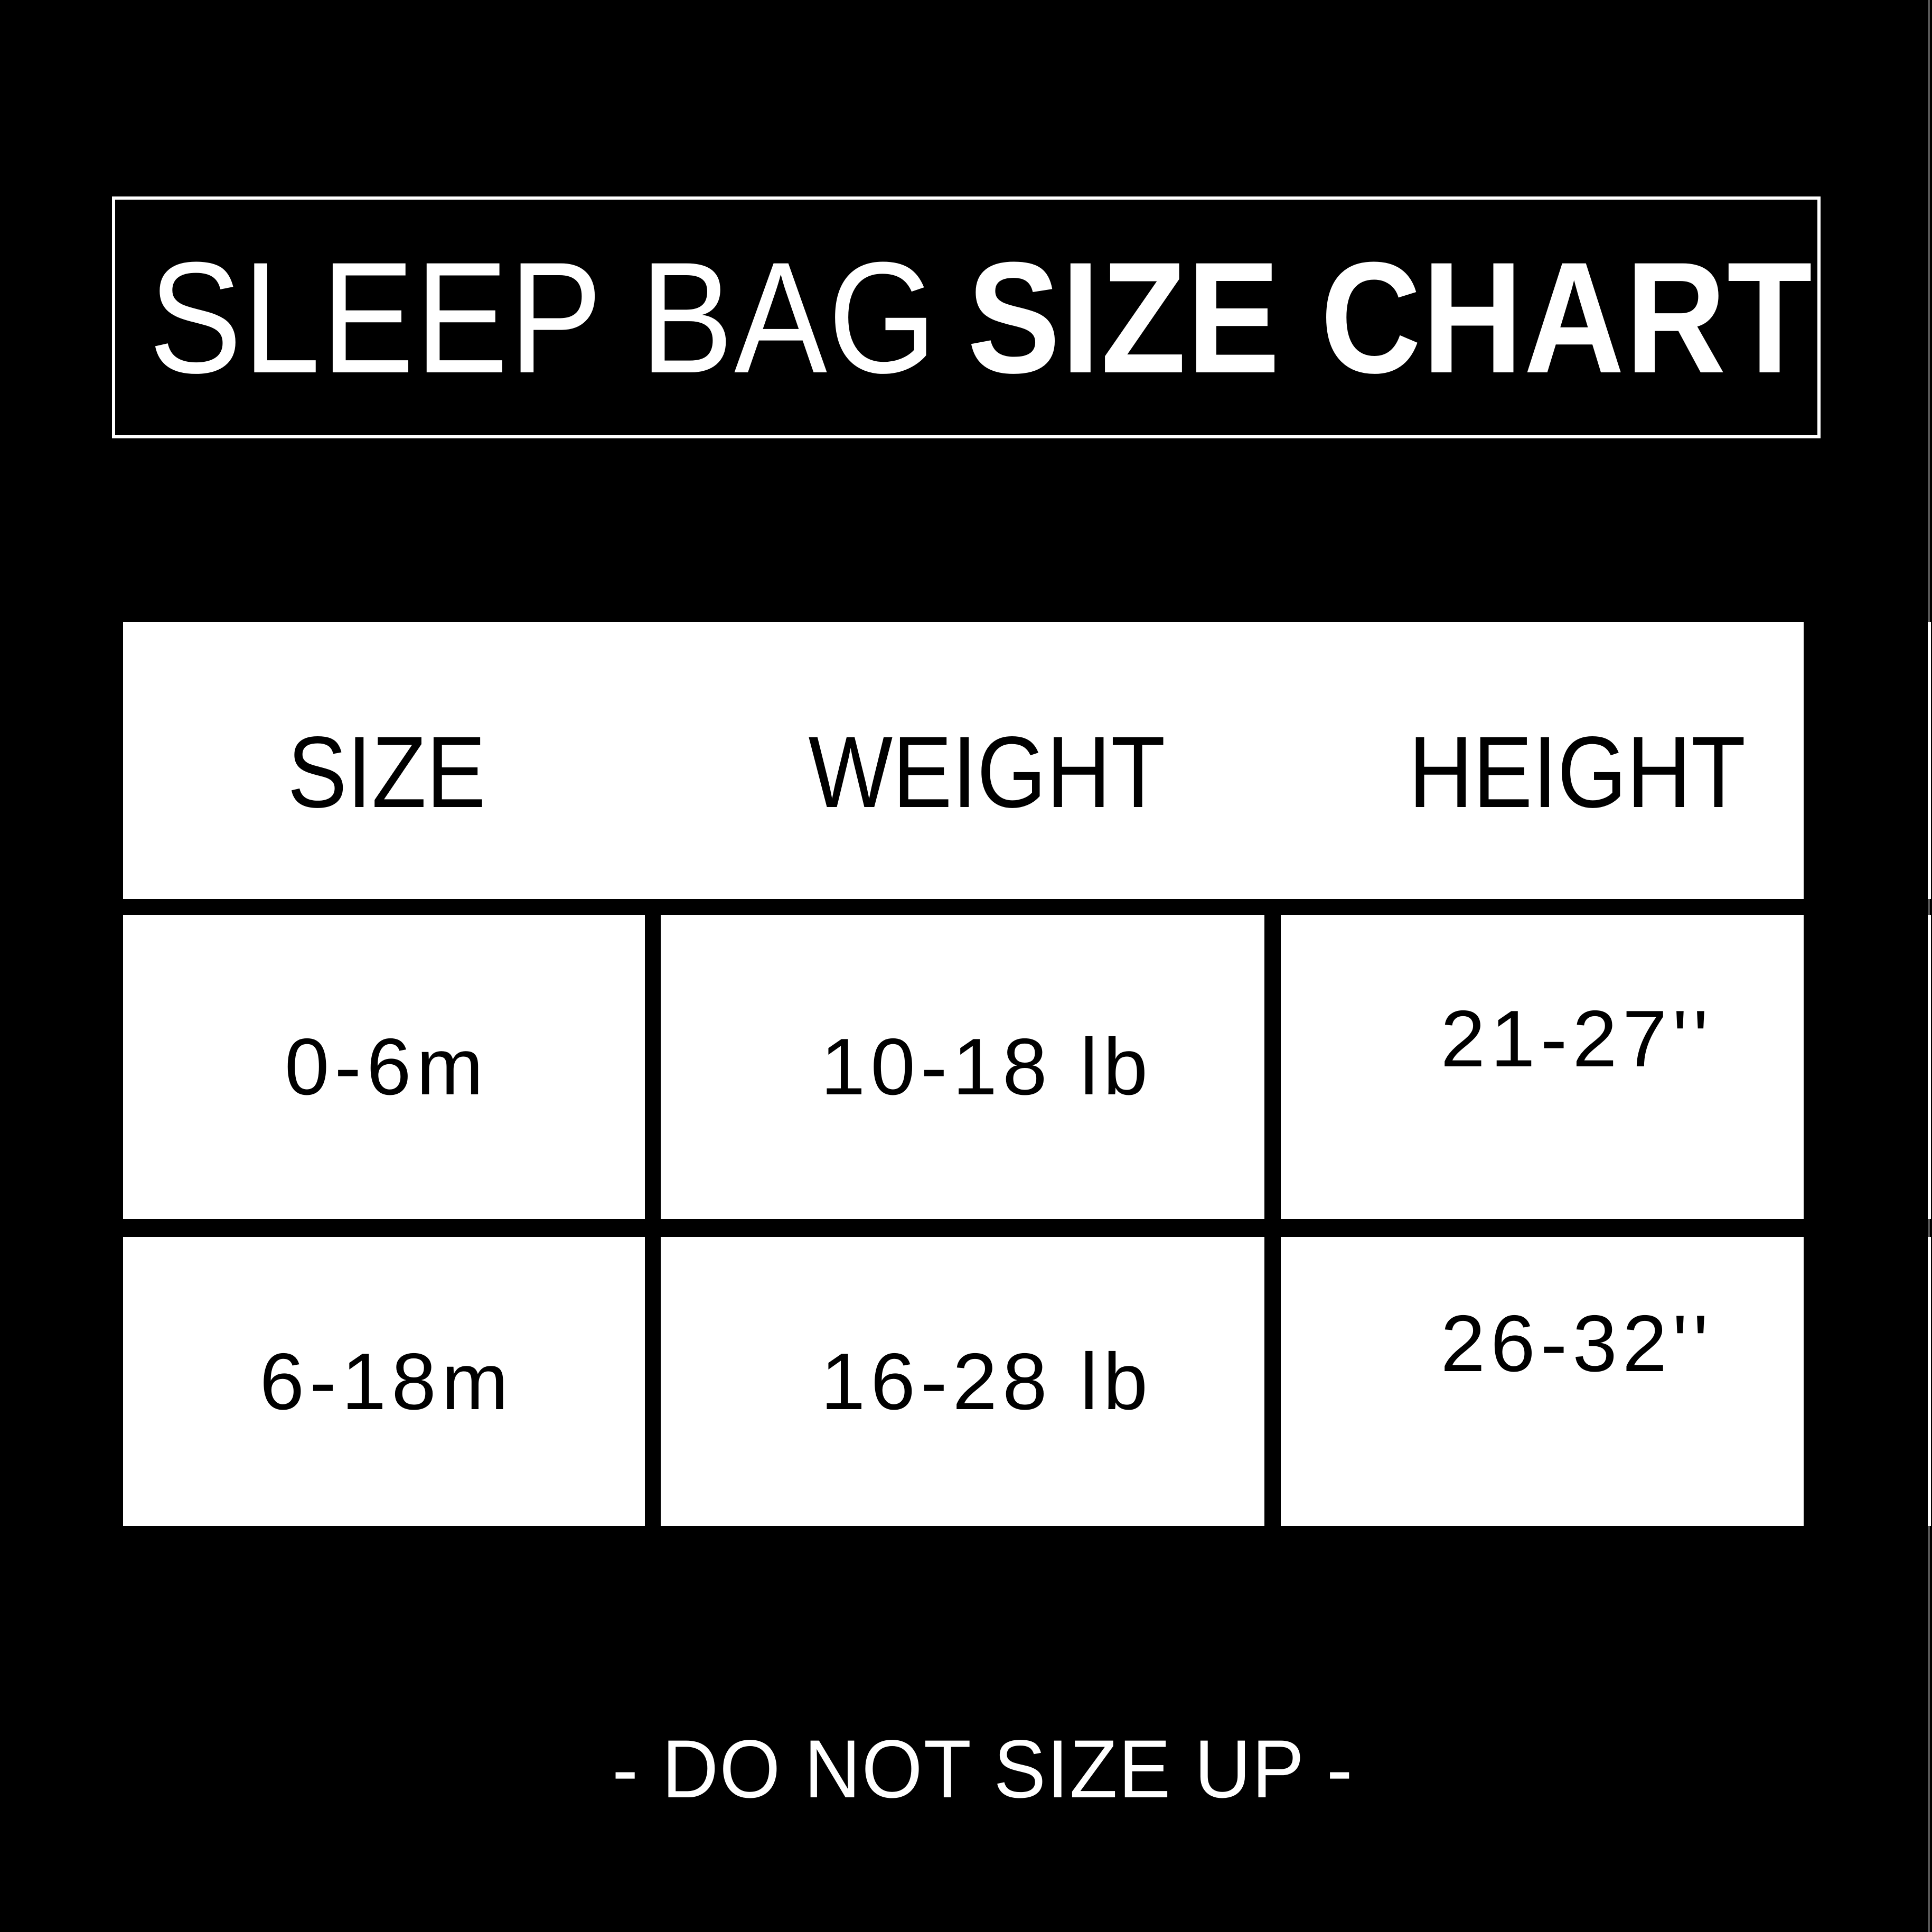  Describe the element at coordinates (1577, 772) in the screenshot. I see `column-header-height: HEIGHT` at that location.